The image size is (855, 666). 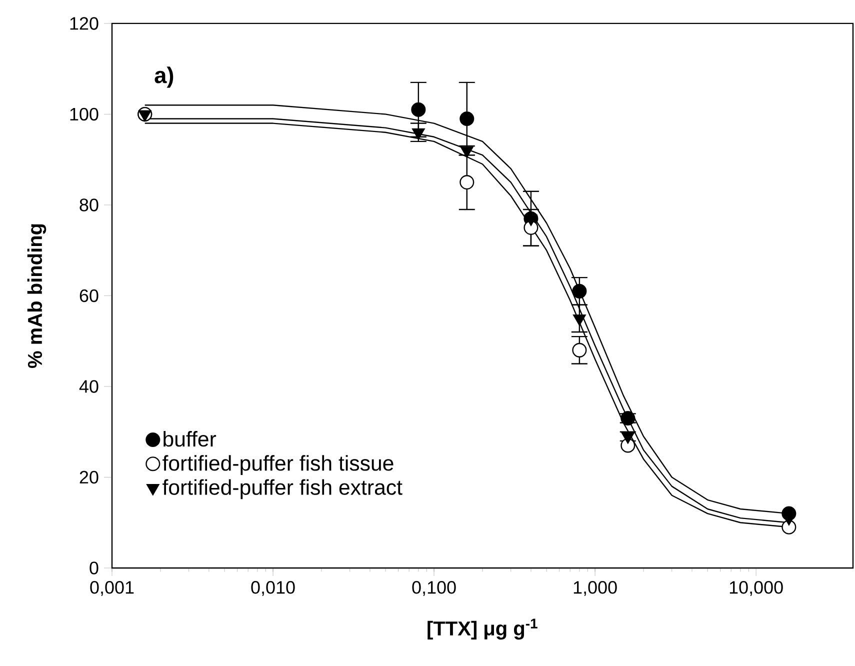 What do you see at coordinates (89, 295) in the screenshot?
I see `y-tick-label: 60` at bounding box center [89, 295].